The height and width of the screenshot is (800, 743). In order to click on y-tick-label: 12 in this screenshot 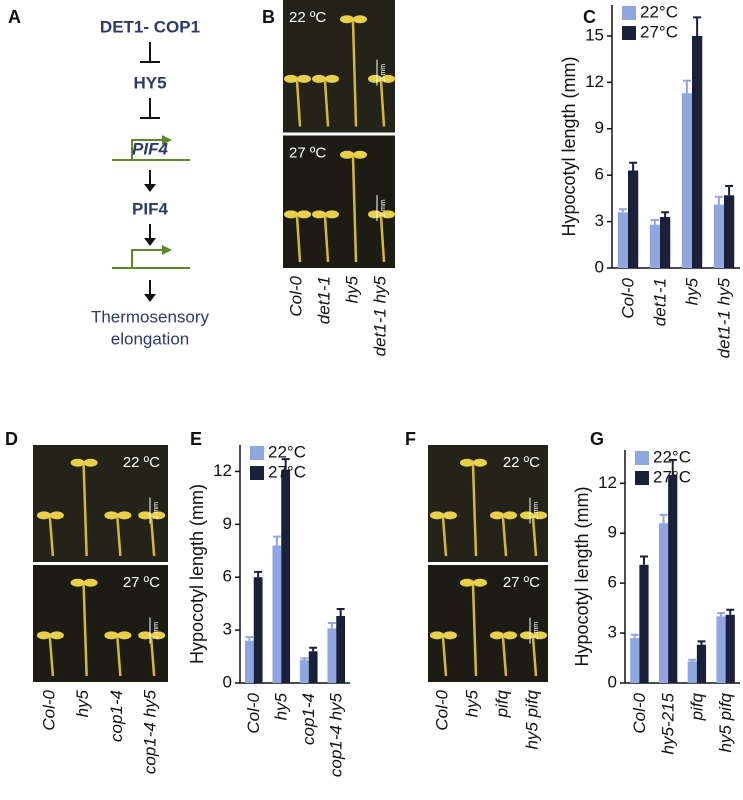, I will do `click(222, 470)`.